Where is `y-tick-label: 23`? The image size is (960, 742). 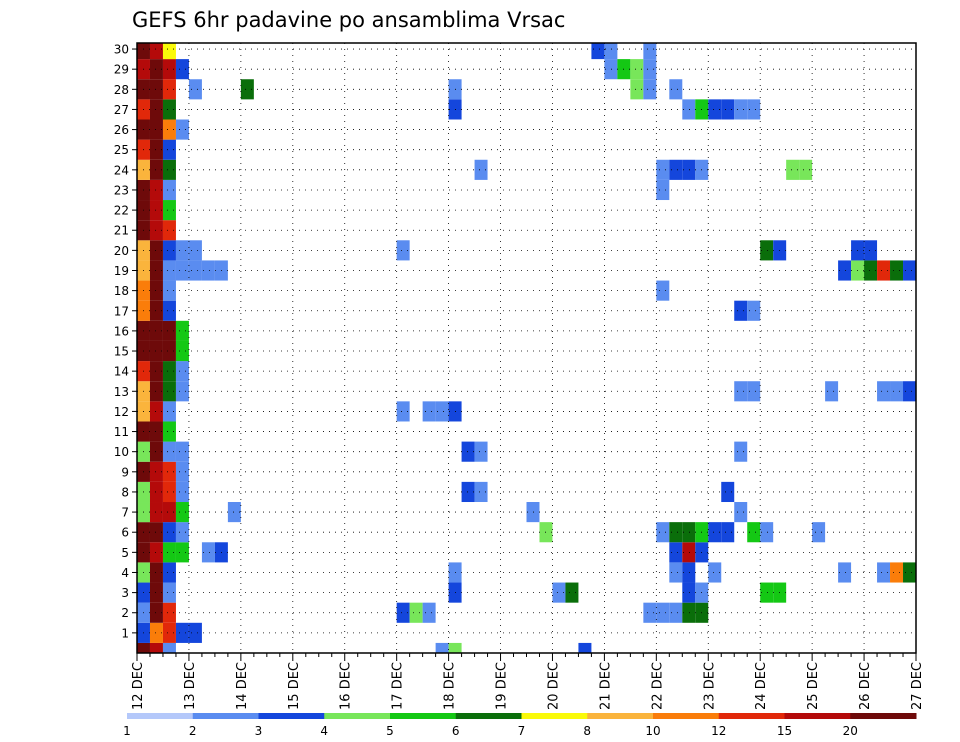 y-tick-label: 23 is located at coordinates (121, 190).